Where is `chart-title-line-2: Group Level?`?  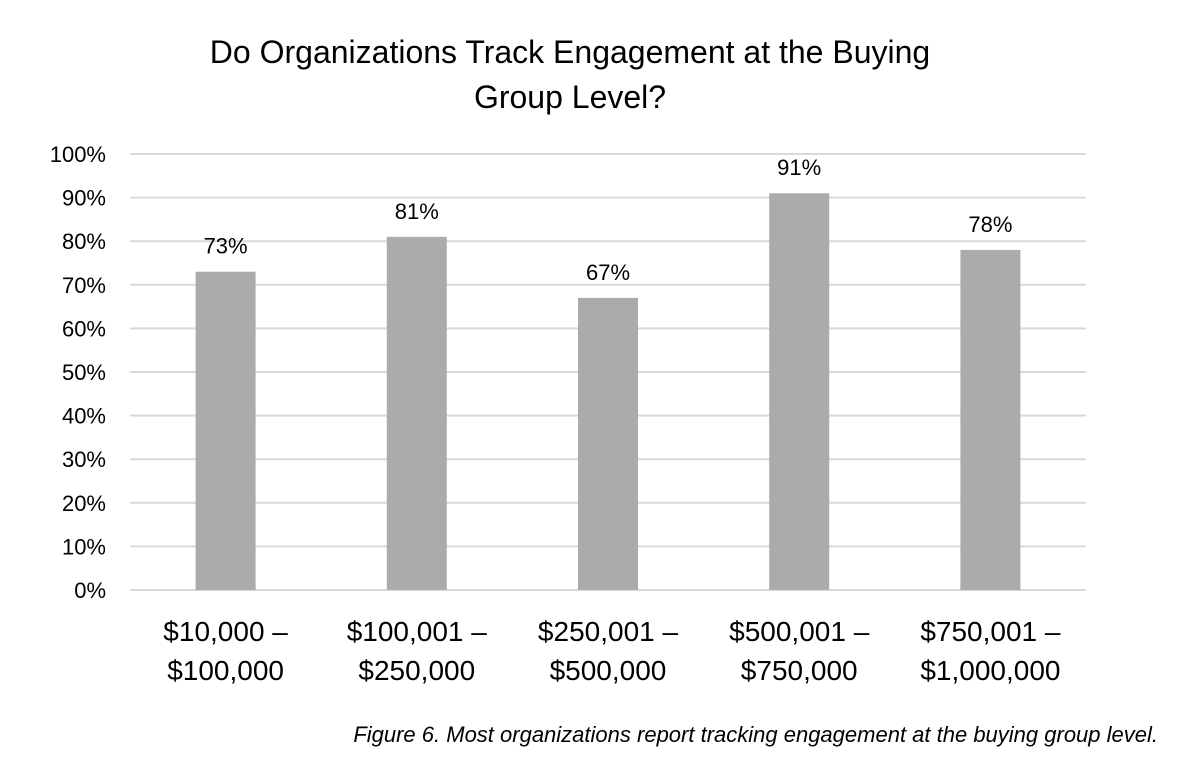 chart-title-line-2: Group Level? is located at coordinates (570, 97).